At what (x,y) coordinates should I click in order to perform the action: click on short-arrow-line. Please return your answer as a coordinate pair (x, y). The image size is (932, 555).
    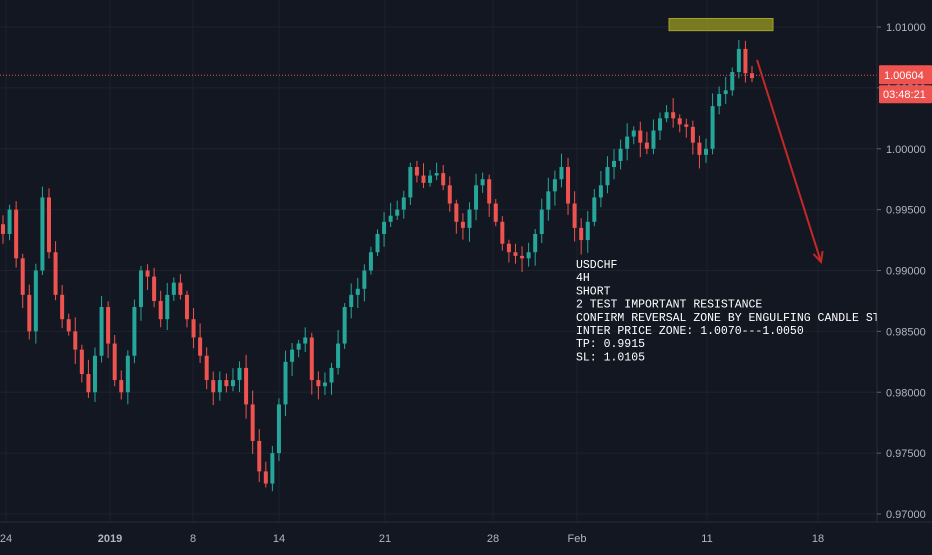
    Looking at the image, I should click on (789, 161).